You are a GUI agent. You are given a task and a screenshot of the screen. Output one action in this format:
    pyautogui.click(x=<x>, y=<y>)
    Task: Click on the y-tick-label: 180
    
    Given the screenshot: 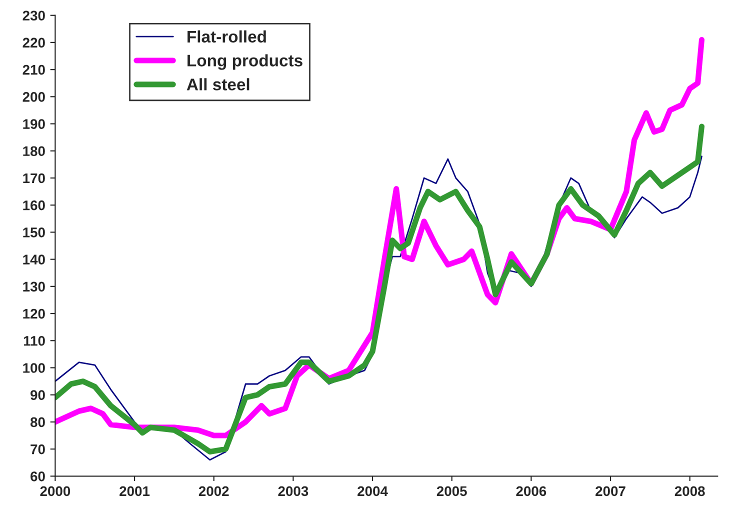 What is the action you would take?
    pyautogui.click(x=34, y=151)
    